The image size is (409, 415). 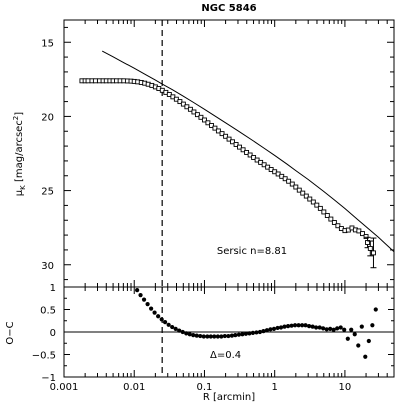 What do you see at coordinates (16, 118) in the screenshot?
I see `y-label-sup: 2` at bounding box center [16, 118].